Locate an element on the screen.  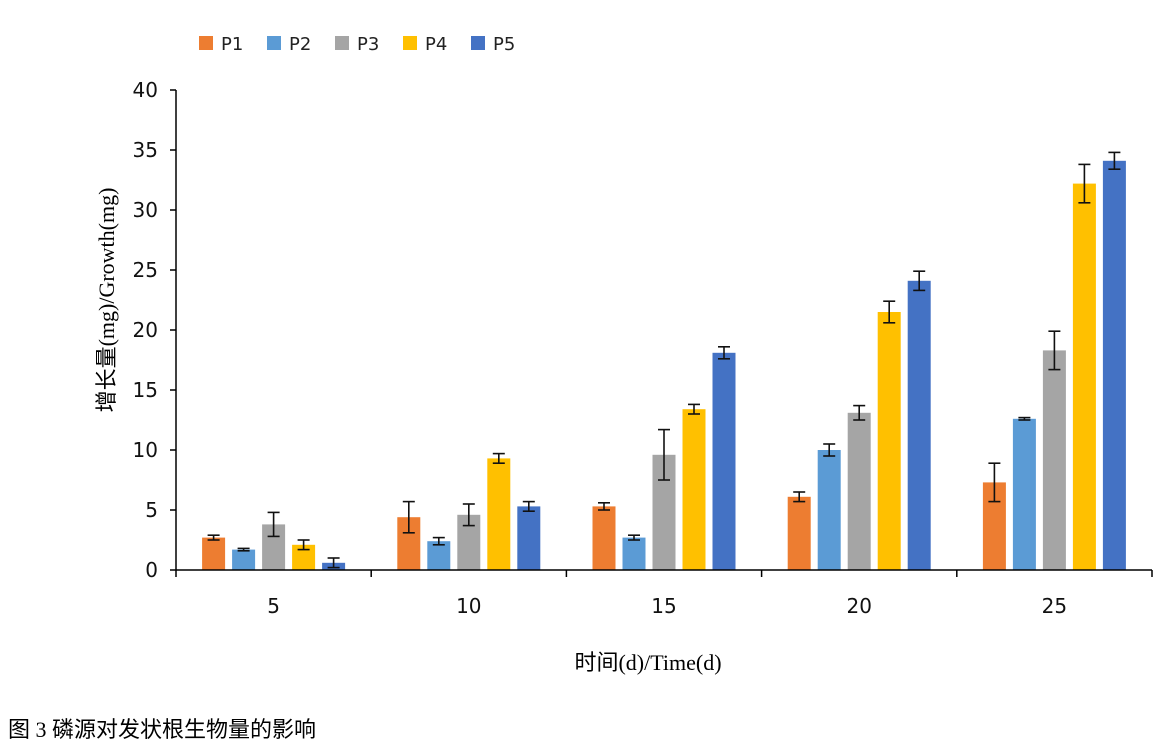
y-tick-label: 10 is located at coordinates (145, 450).